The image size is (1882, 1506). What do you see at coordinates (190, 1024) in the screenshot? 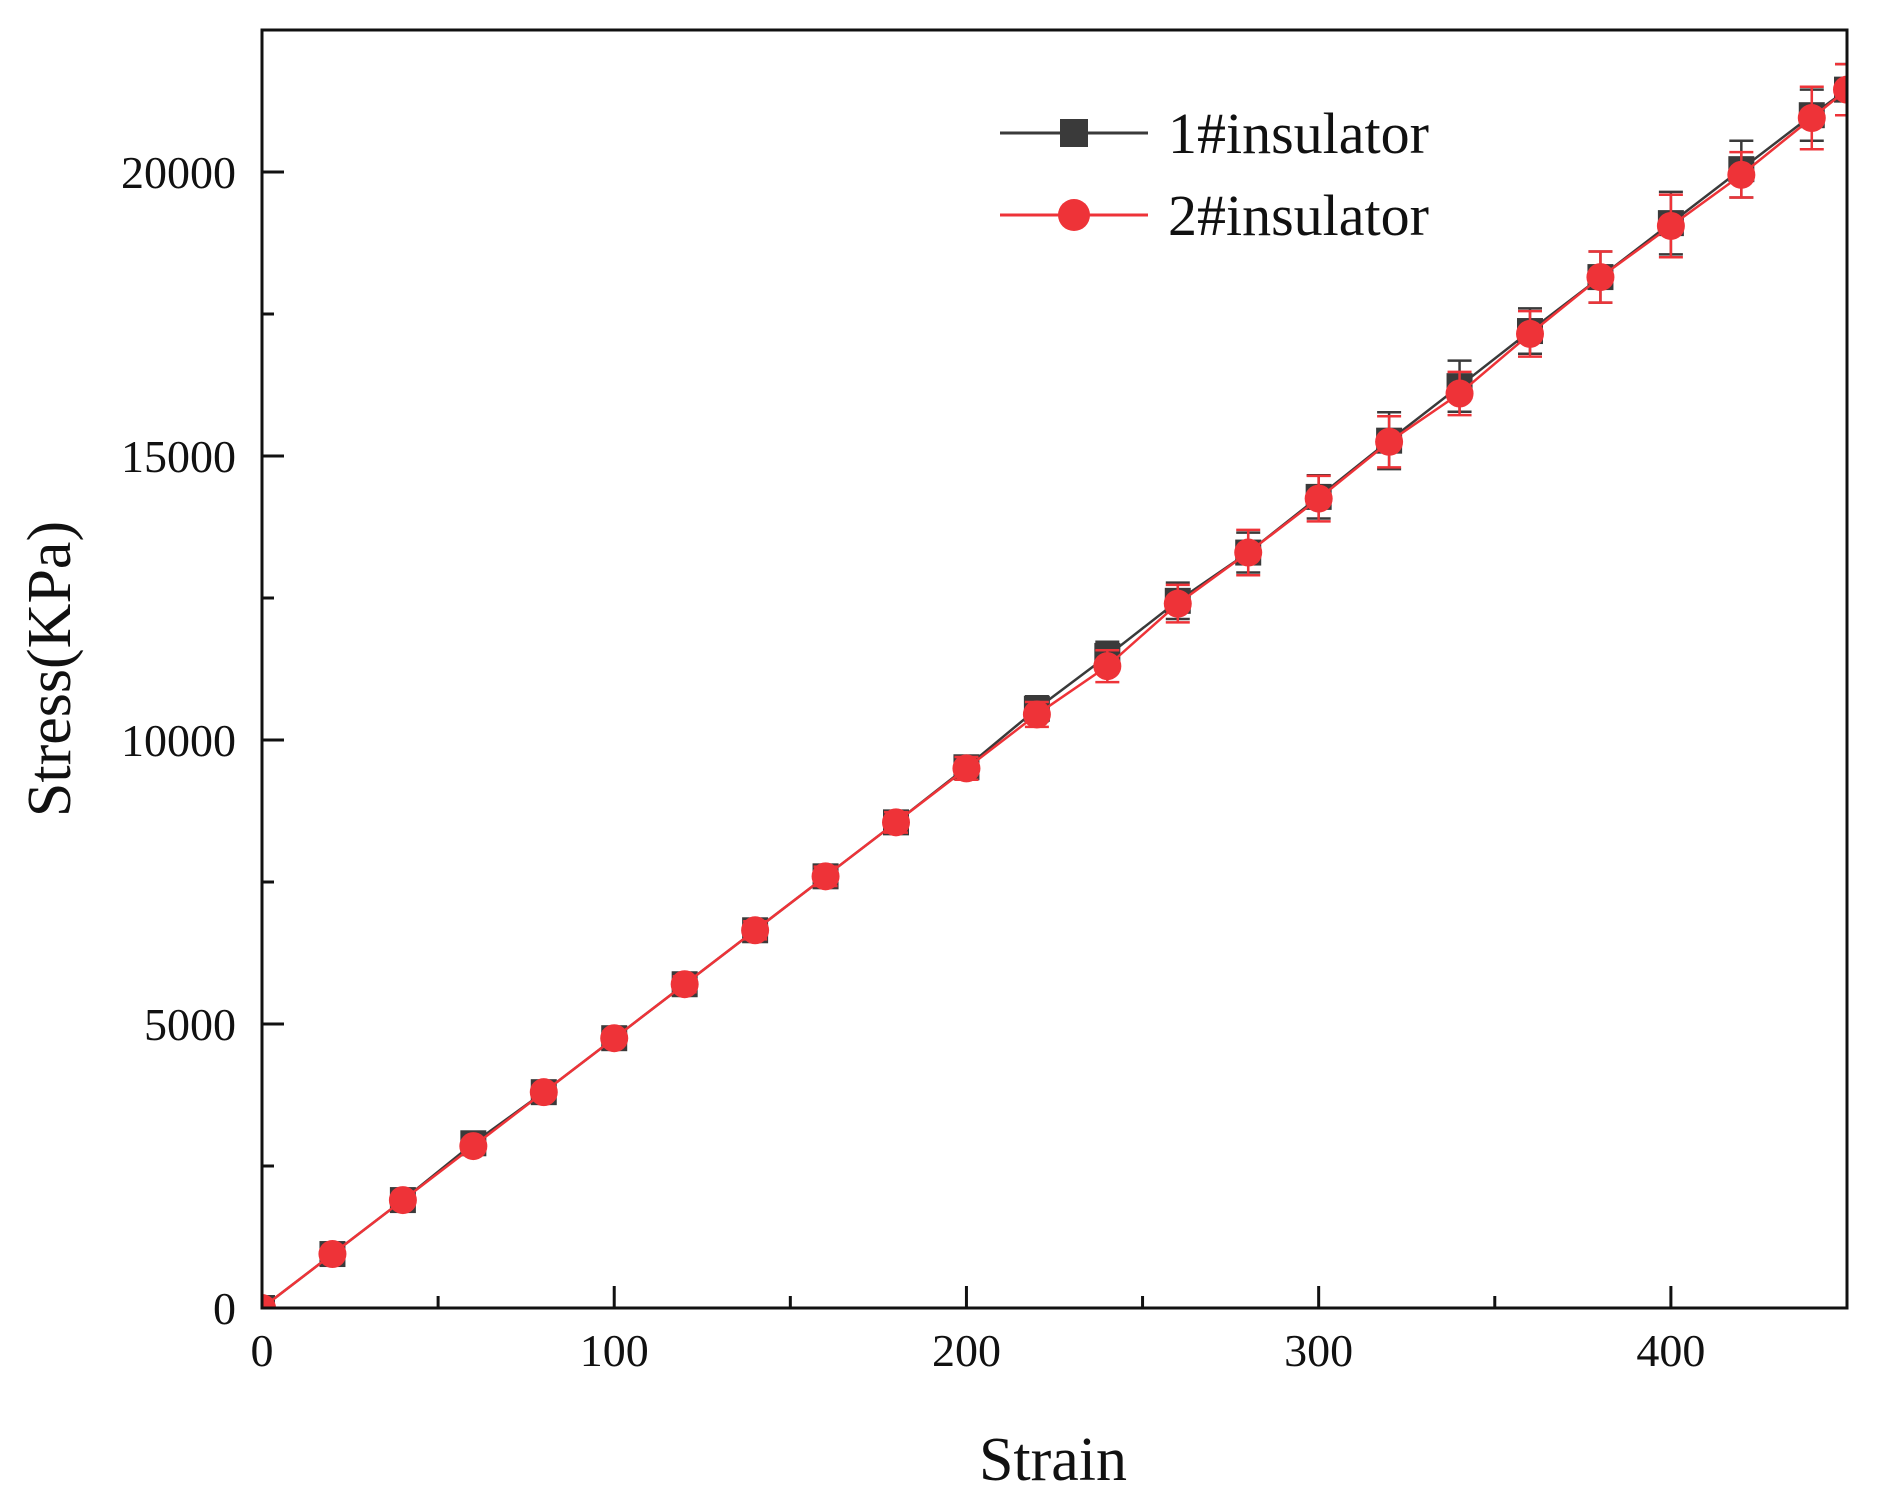
I see `y-tick-label-1: 5000` at bounding box center [190, 1024].